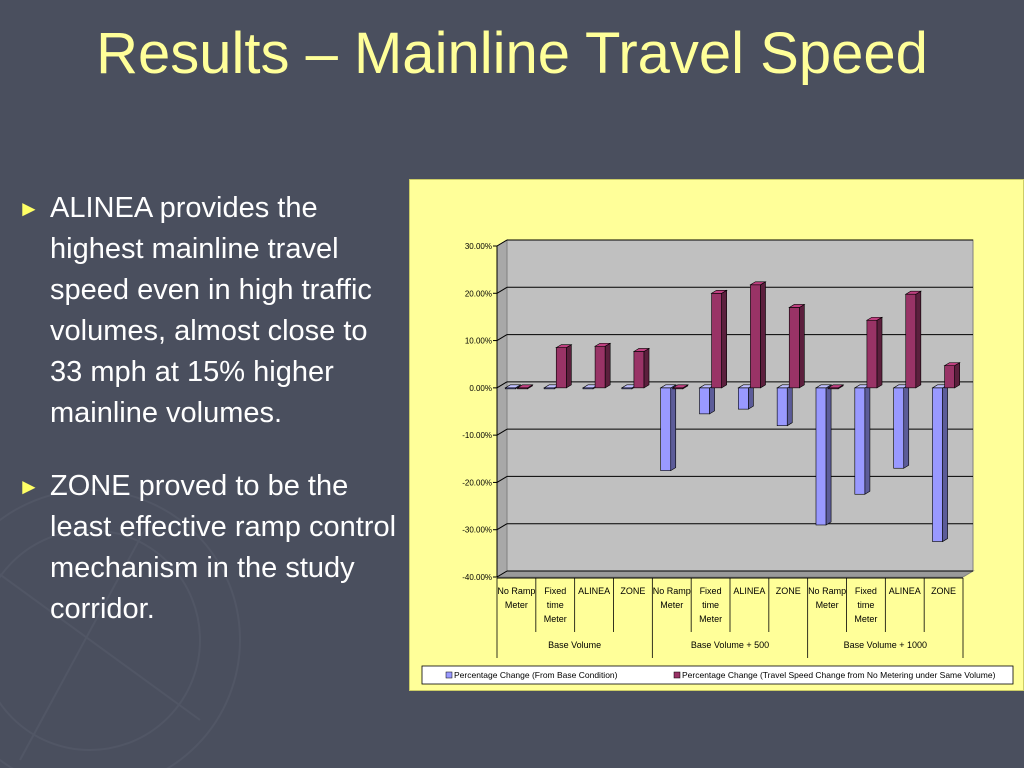  Describe the element at coordinates (885, 645) in the screenshot. I see `group-label: Base Volume + 1000` at that location.